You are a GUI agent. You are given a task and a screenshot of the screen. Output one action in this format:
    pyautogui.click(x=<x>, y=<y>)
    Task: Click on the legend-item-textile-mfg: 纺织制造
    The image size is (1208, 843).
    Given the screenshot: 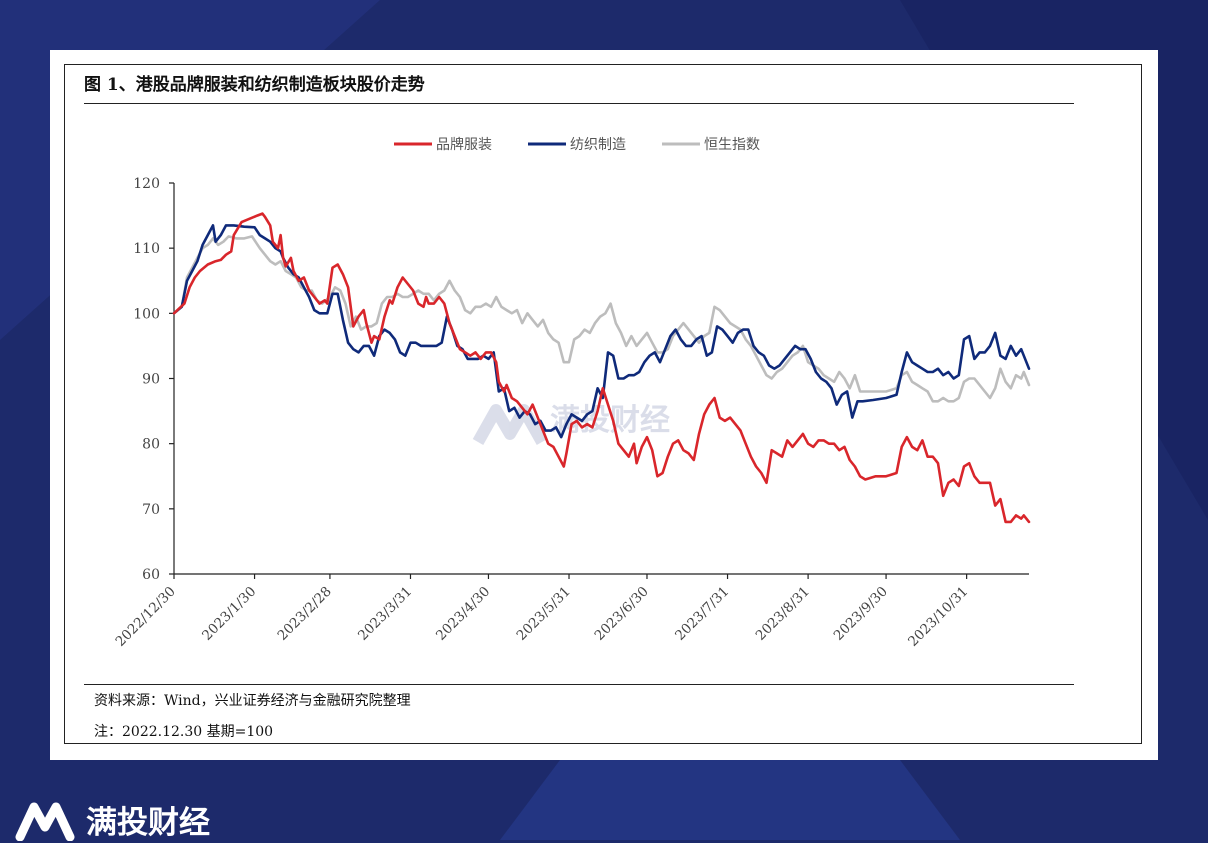 What is the action you would take?
    pyautogui.click(x=577, y=145)
    